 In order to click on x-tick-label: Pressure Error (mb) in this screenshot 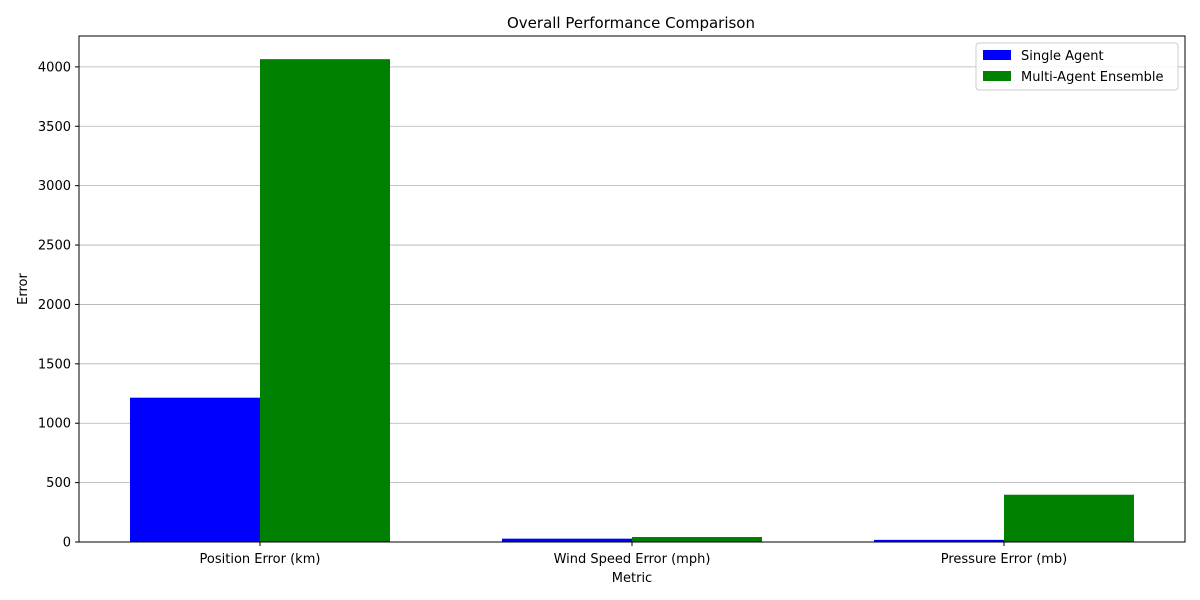, I will do `click(1004, 559)`.